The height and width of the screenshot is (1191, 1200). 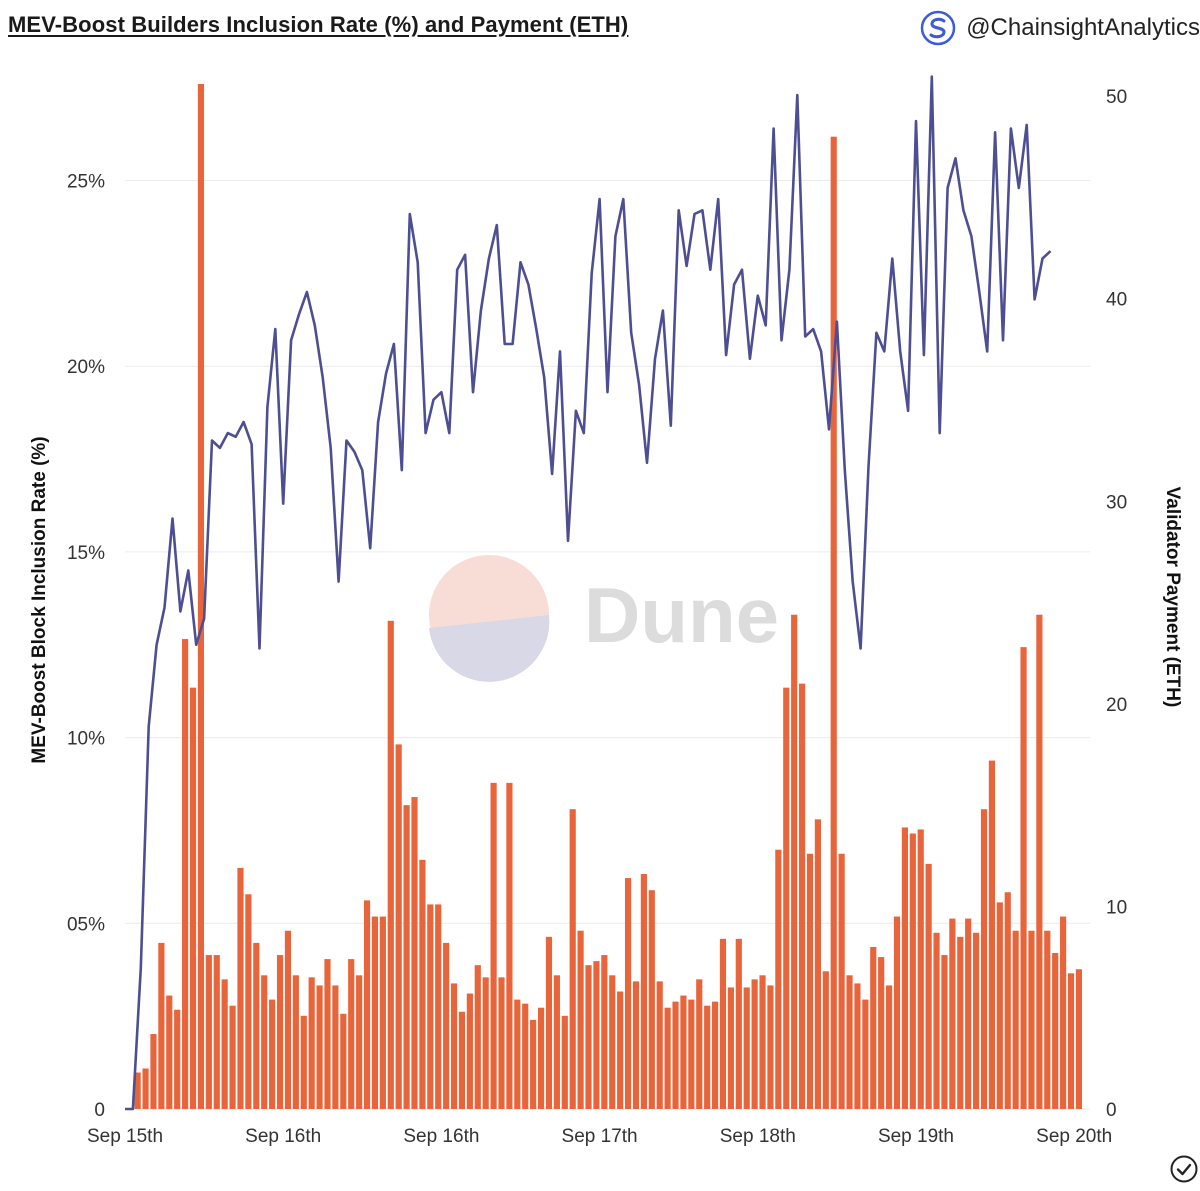 What do you see at coordinates (1184, 1169) in the screenshot?
I see `check-circle-icon` at bounding box center [1184, 1169].